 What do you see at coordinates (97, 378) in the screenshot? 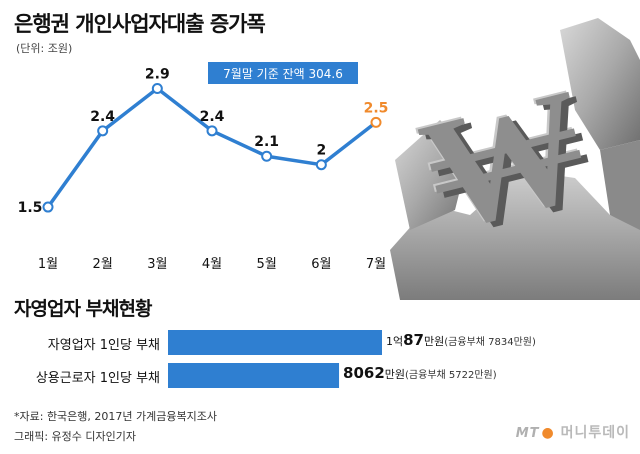
I see `bar-category-label-employee: 상용근로자 1인당 부채` at bounding box center [97, 378].